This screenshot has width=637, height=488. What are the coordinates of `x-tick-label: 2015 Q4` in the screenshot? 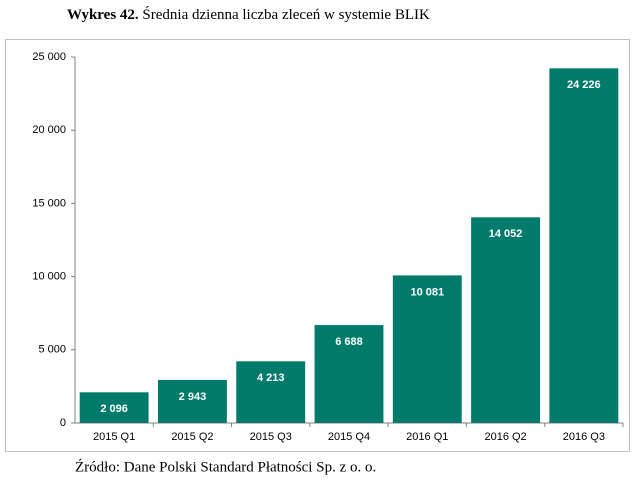 It's located at (349, 437).